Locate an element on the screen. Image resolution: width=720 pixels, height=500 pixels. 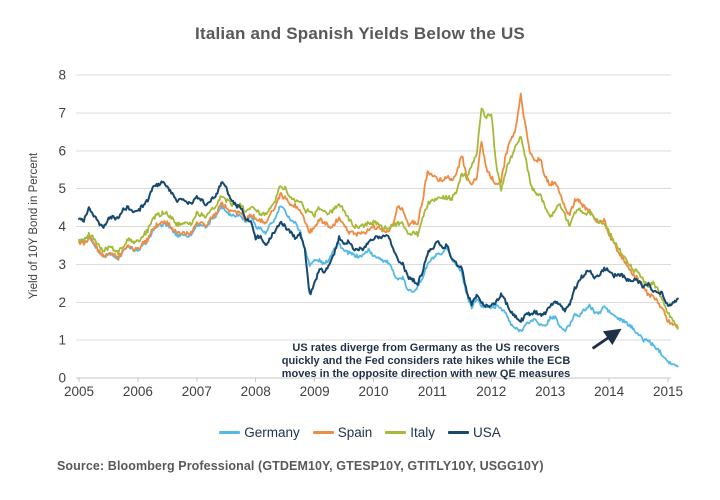
y-tick-label-6: 6 is located at coordinates (62, 150).